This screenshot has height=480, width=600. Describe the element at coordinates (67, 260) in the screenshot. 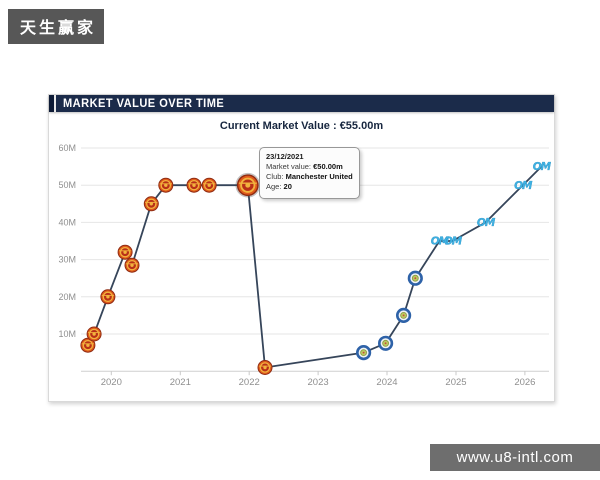

I see `y-axis-tick-label: 30M` at that location.